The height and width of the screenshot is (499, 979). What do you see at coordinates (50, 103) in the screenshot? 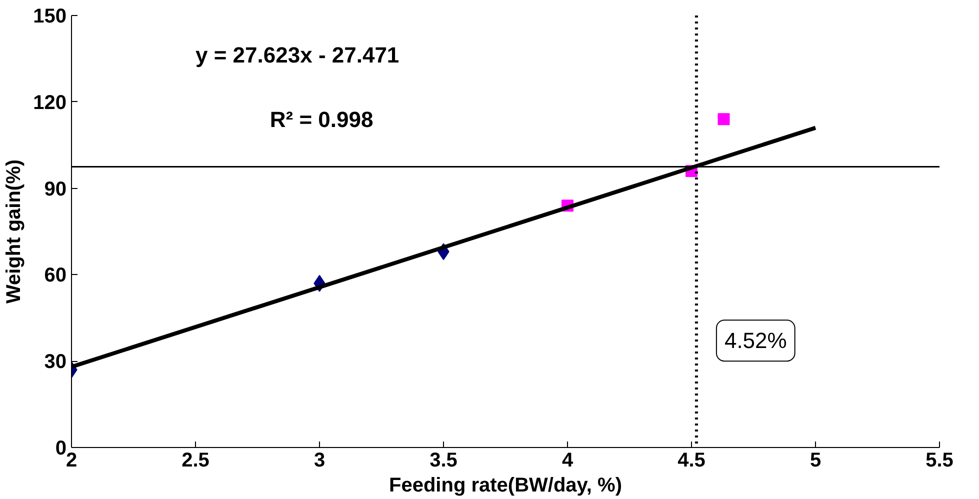
I see `y-tick-label: 120` at bounding box center [50, 103].